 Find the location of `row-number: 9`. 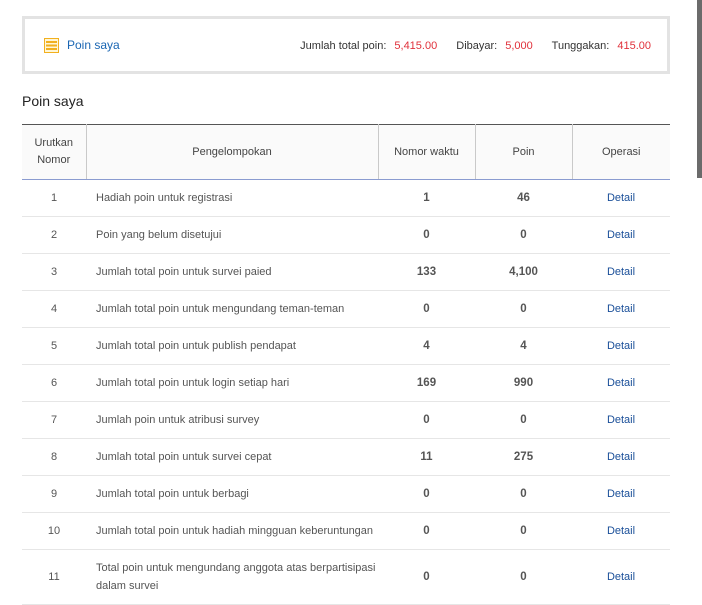

row-number: 9 is located at coordinates (54, 494).